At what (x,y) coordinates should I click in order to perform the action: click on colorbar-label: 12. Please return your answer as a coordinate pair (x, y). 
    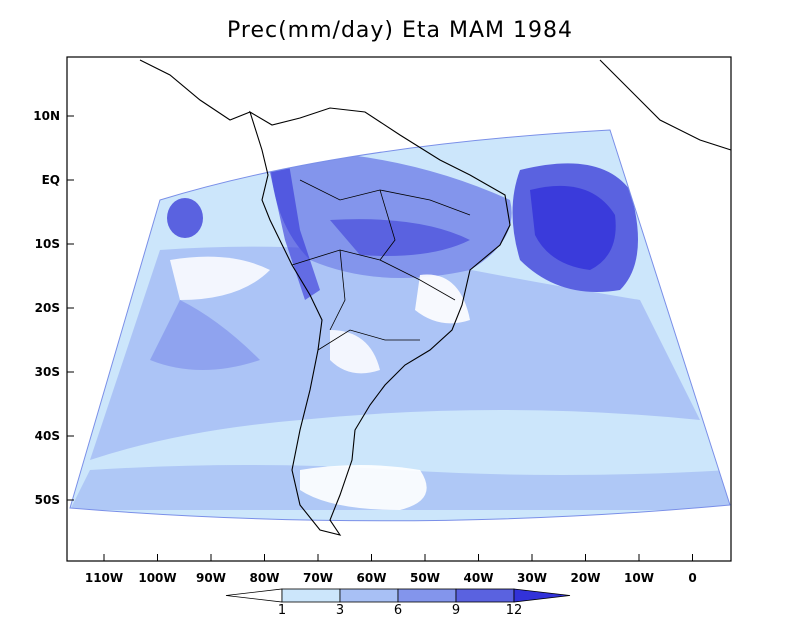
    Looking at the image, I should click on (514, 610).